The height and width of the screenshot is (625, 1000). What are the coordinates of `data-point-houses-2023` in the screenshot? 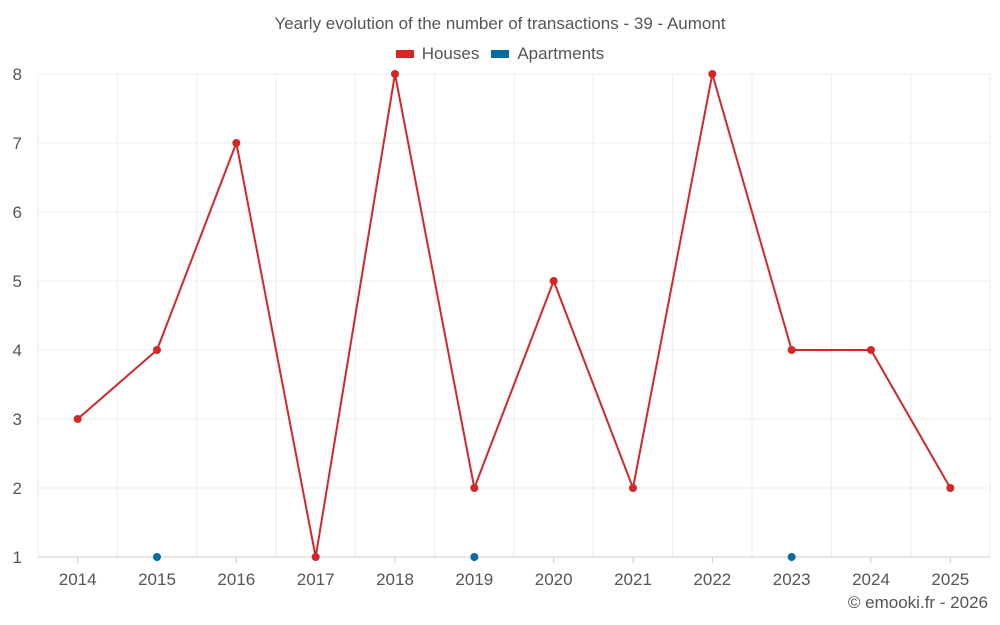 It's located at (791, 350).